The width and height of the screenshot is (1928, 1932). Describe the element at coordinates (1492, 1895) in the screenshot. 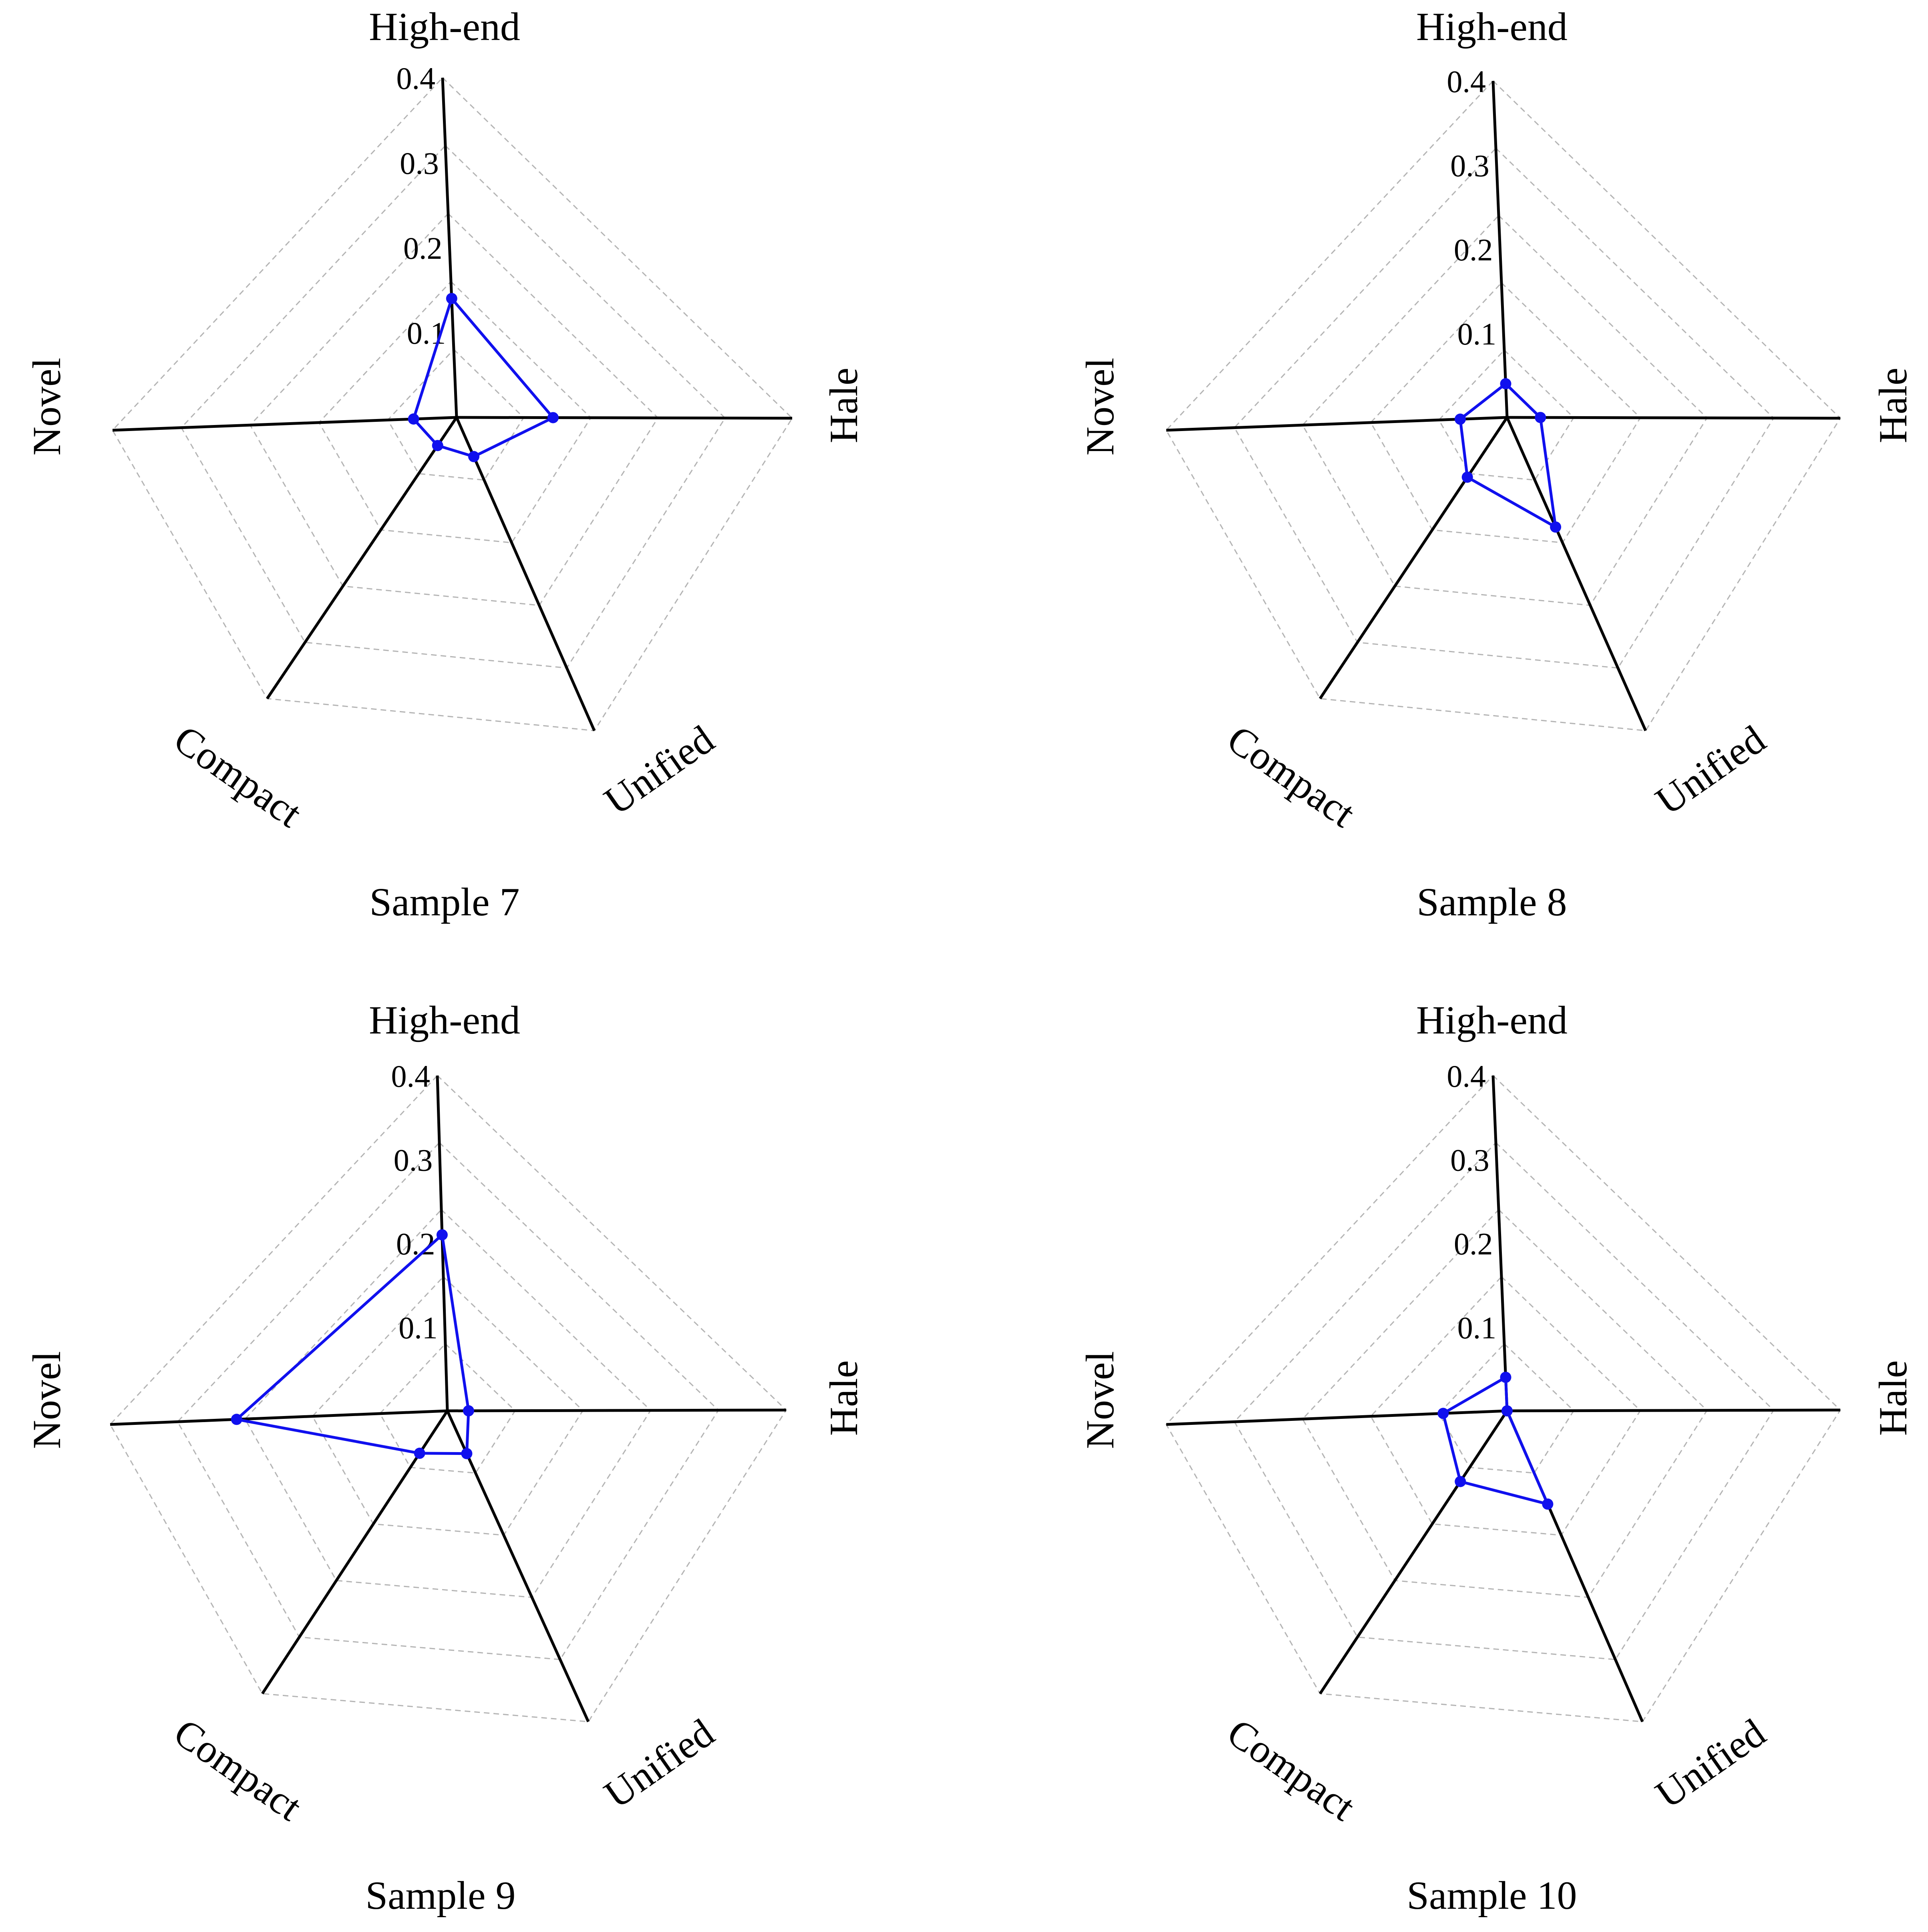

I see `panel-title: Sample 10` at that location.